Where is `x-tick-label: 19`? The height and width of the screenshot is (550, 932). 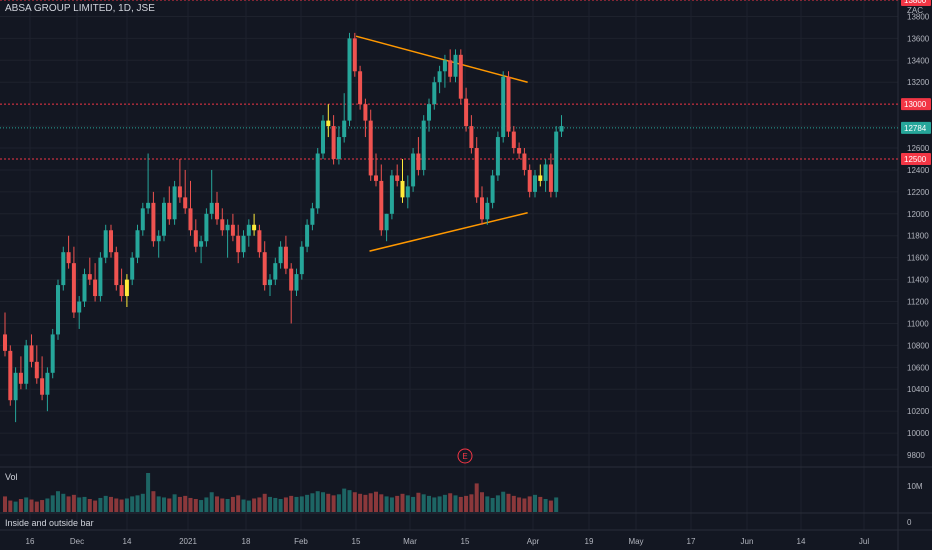 x-tick-label: 19 is located at coordinates (589, 541).